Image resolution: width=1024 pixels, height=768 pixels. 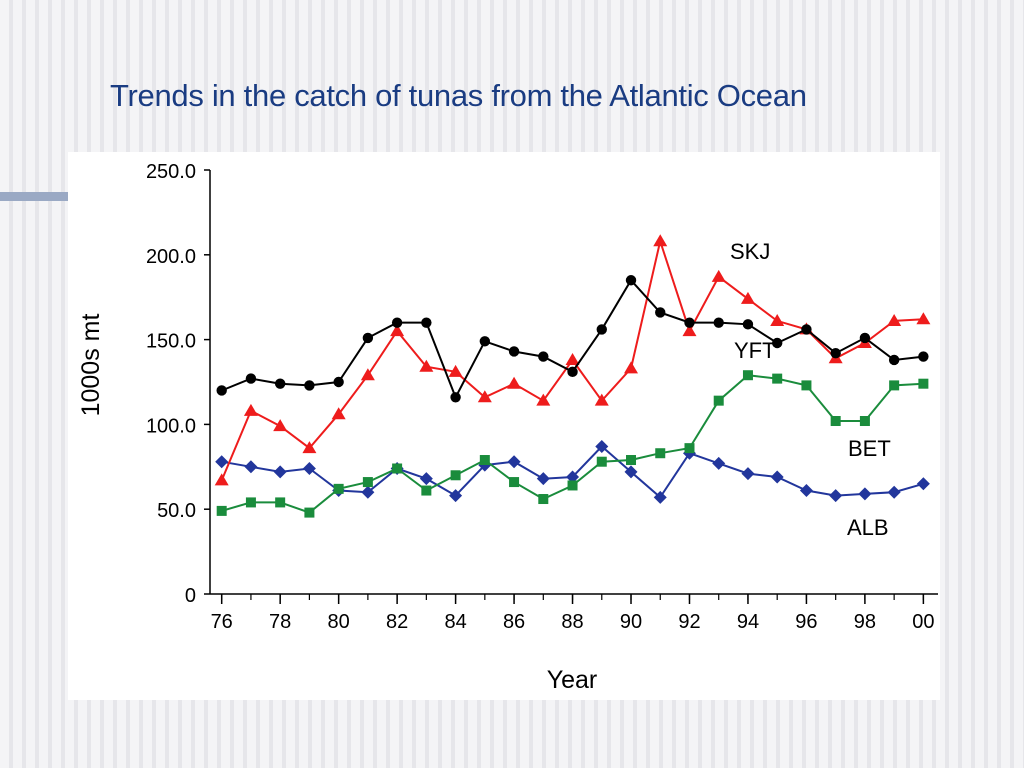 What do you see at coordinates (280, 622) in the screenshot?
I see `x-tick-label: 78` at bounding box center [280, 622].